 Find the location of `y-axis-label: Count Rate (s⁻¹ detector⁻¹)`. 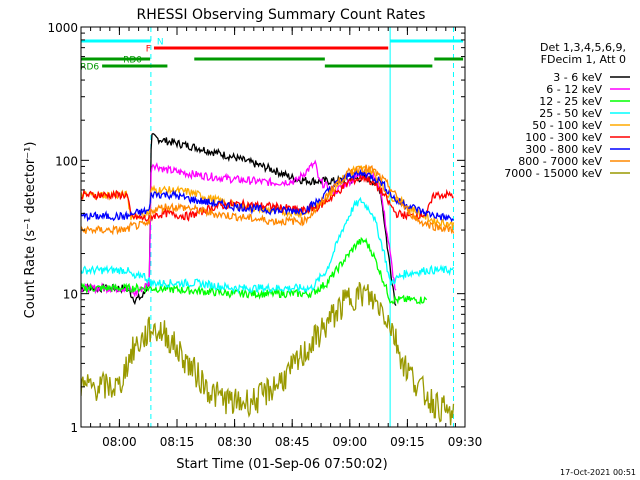

y-axis-label: Count Rate (s⁻¹ detector⁻¹) is located at coordinates (30, 230).